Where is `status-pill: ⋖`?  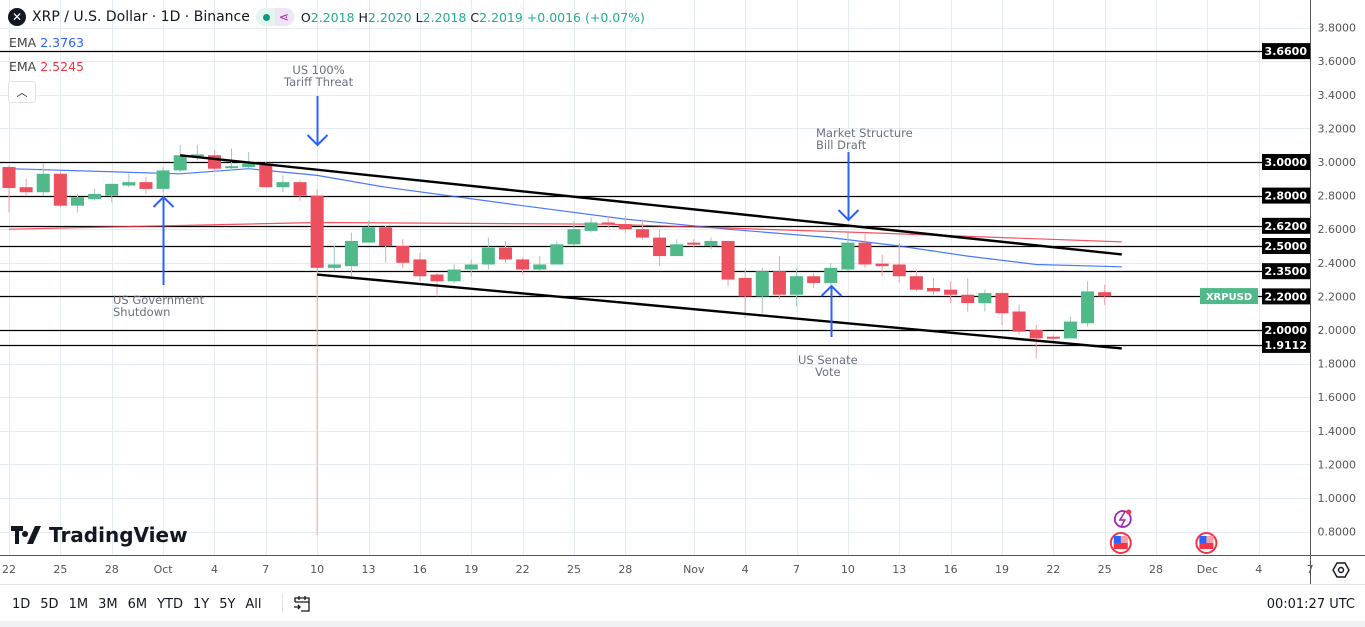
status-pill: ⋖ is located at coordinates (275, 17).